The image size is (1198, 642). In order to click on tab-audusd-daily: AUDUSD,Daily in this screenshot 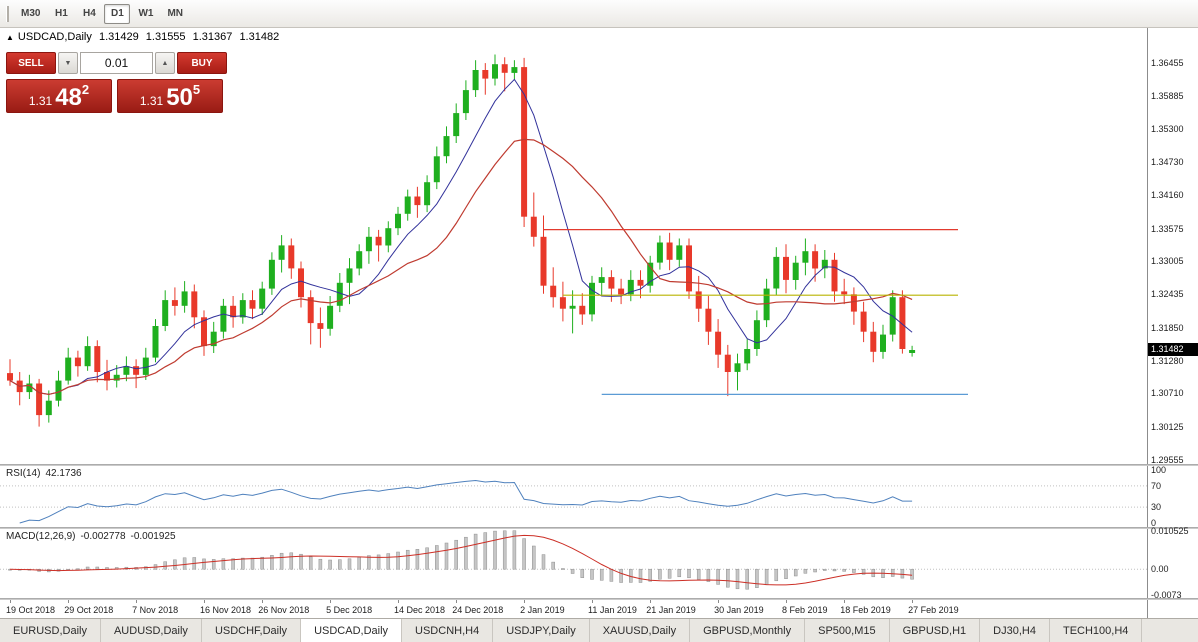, I will do `click(151, 630)`.